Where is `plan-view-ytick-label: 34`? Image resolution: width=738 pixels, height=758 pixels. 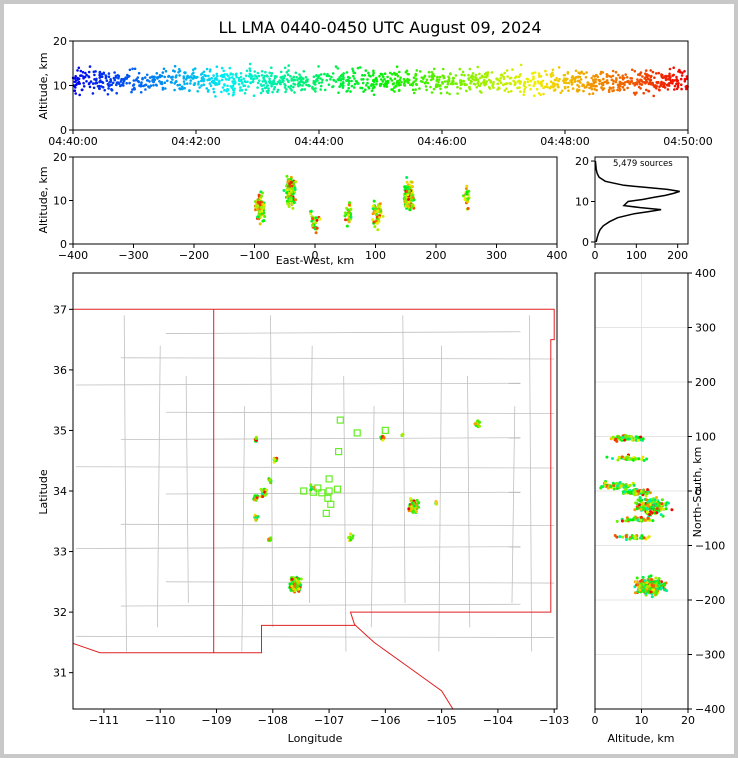 plan-view-ytick-label: 34 is located at coordinates (60, 491).